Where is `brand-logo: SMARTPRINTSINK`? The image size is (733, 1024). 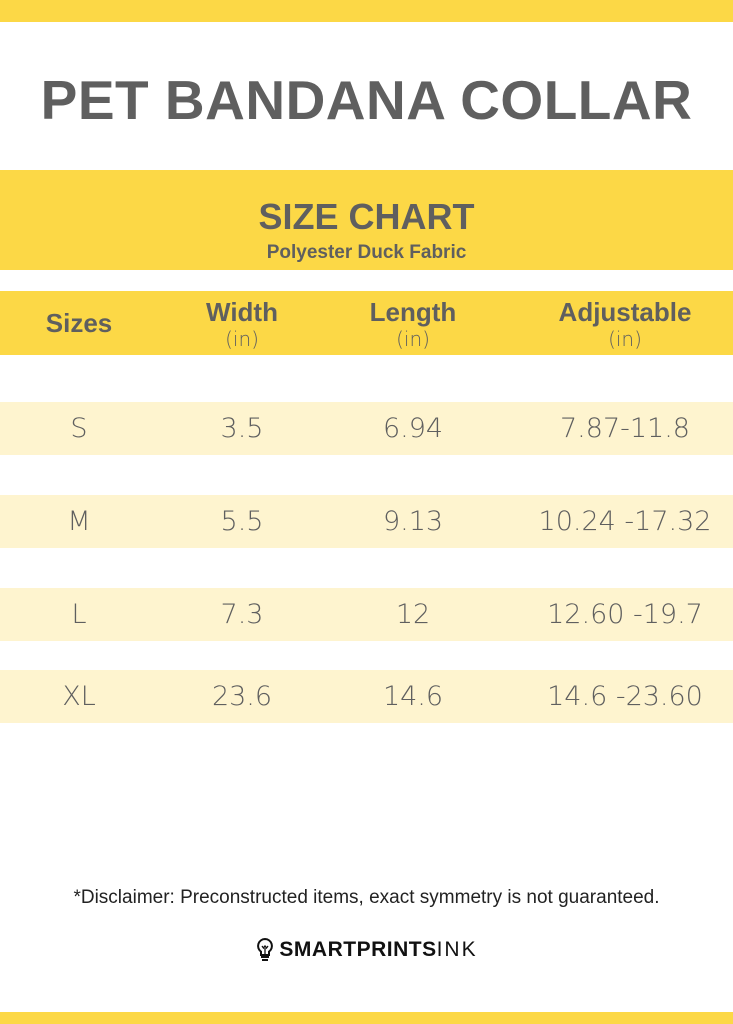
brand-logo: SMARTPRINTSINK is located at coordinates (366, 950).